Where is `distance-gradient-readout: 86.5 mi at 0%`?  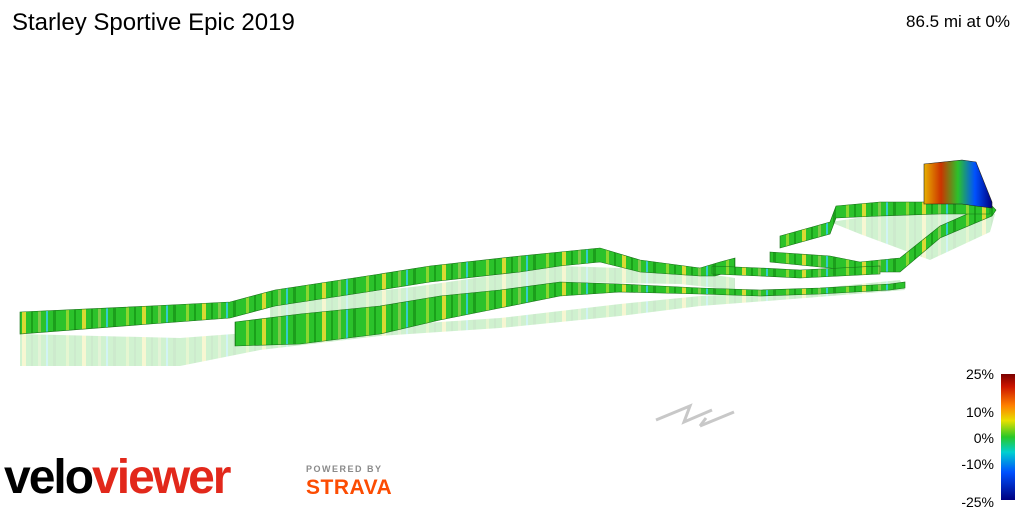
distance-gradient-readout: 86.5 mi at 0% is located at coordinates (958, 21).